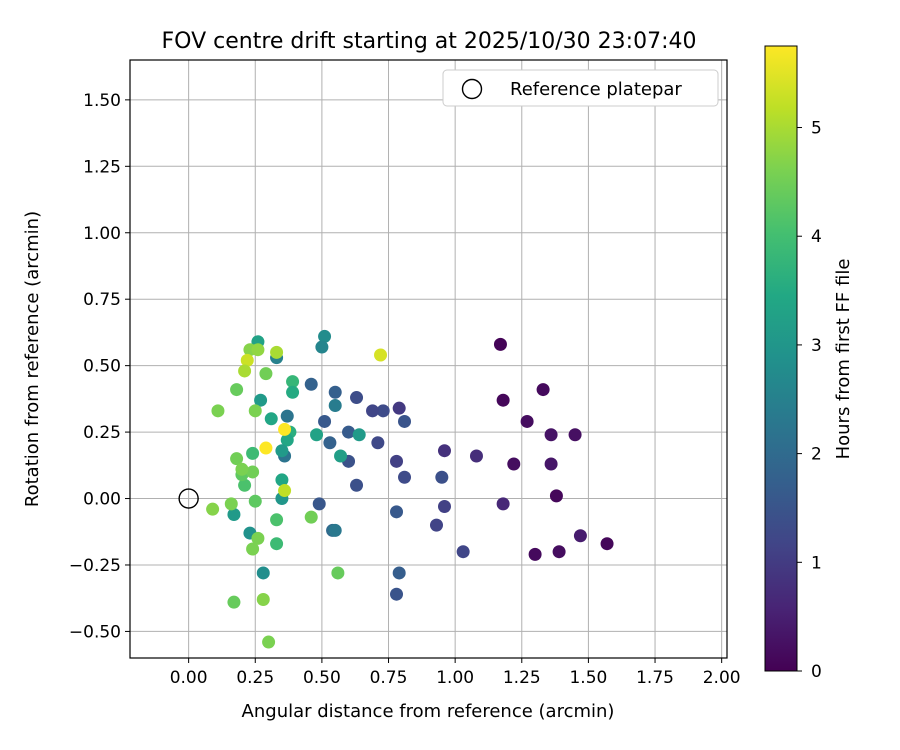  I want to click on y-tick-label: 1.25, so click(102, 167).